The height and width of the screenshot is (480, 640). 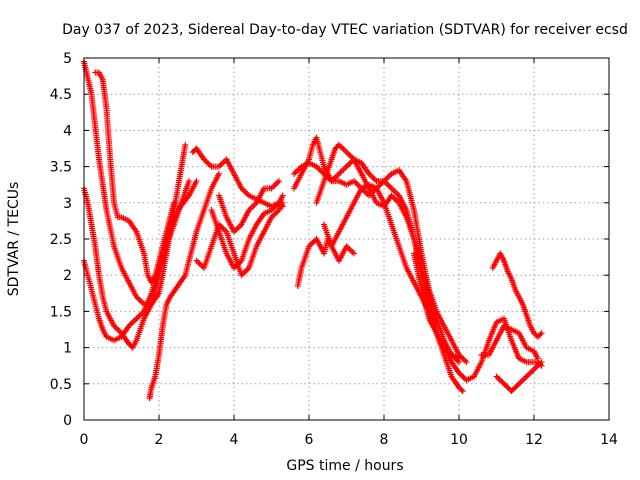 I want to click on y-tick-label: 1.5, so click(x=61, y=312).